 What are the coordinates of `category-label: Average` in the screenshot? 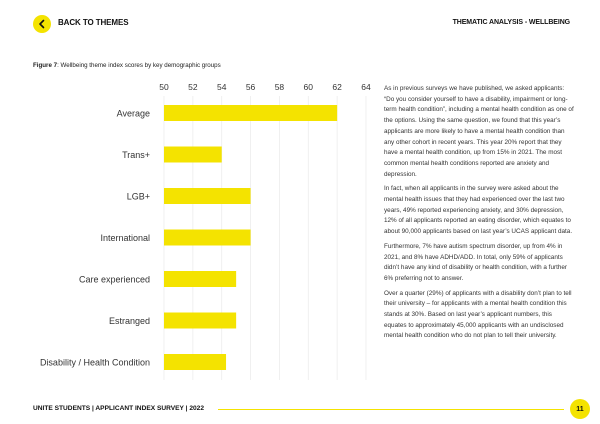 It's located at (133, 114).